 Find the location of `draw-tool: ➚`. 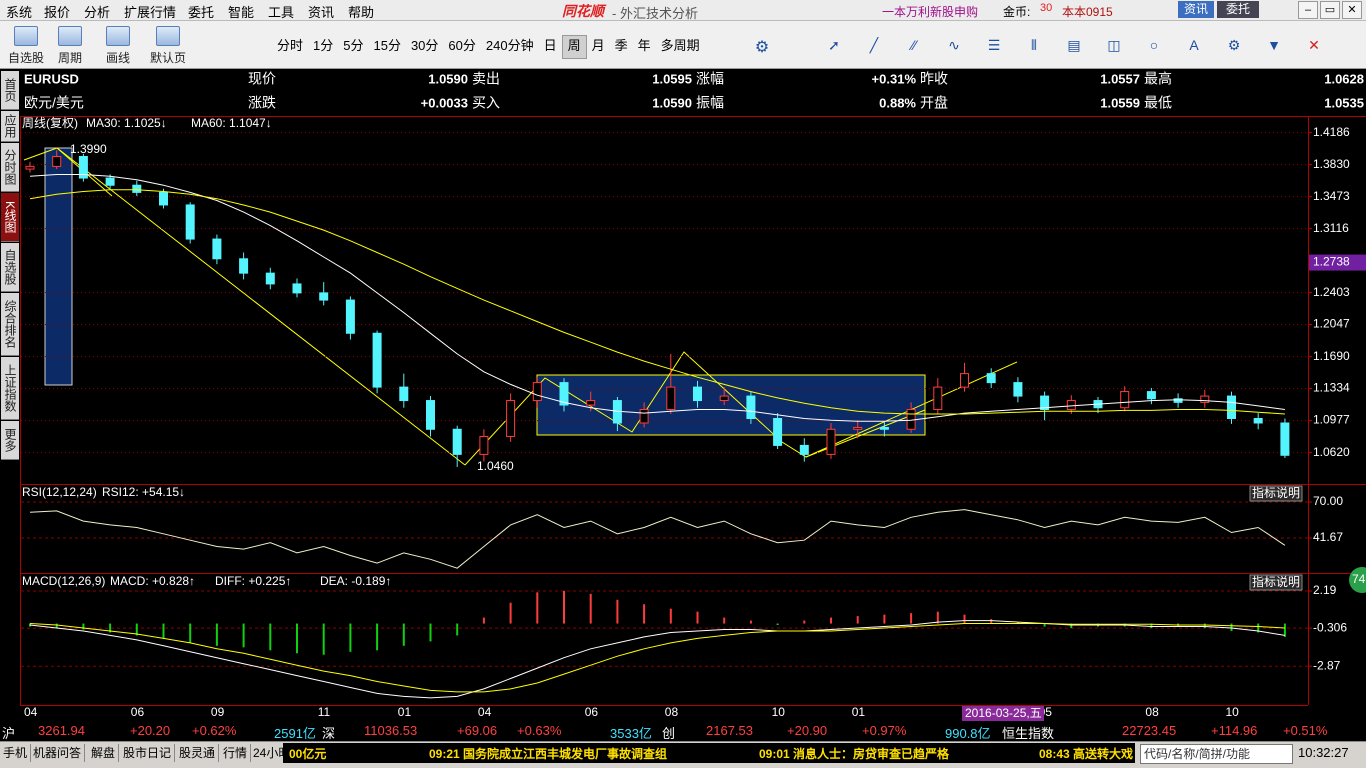

draw-tool: ➚ is located at coordinates (834, 45).